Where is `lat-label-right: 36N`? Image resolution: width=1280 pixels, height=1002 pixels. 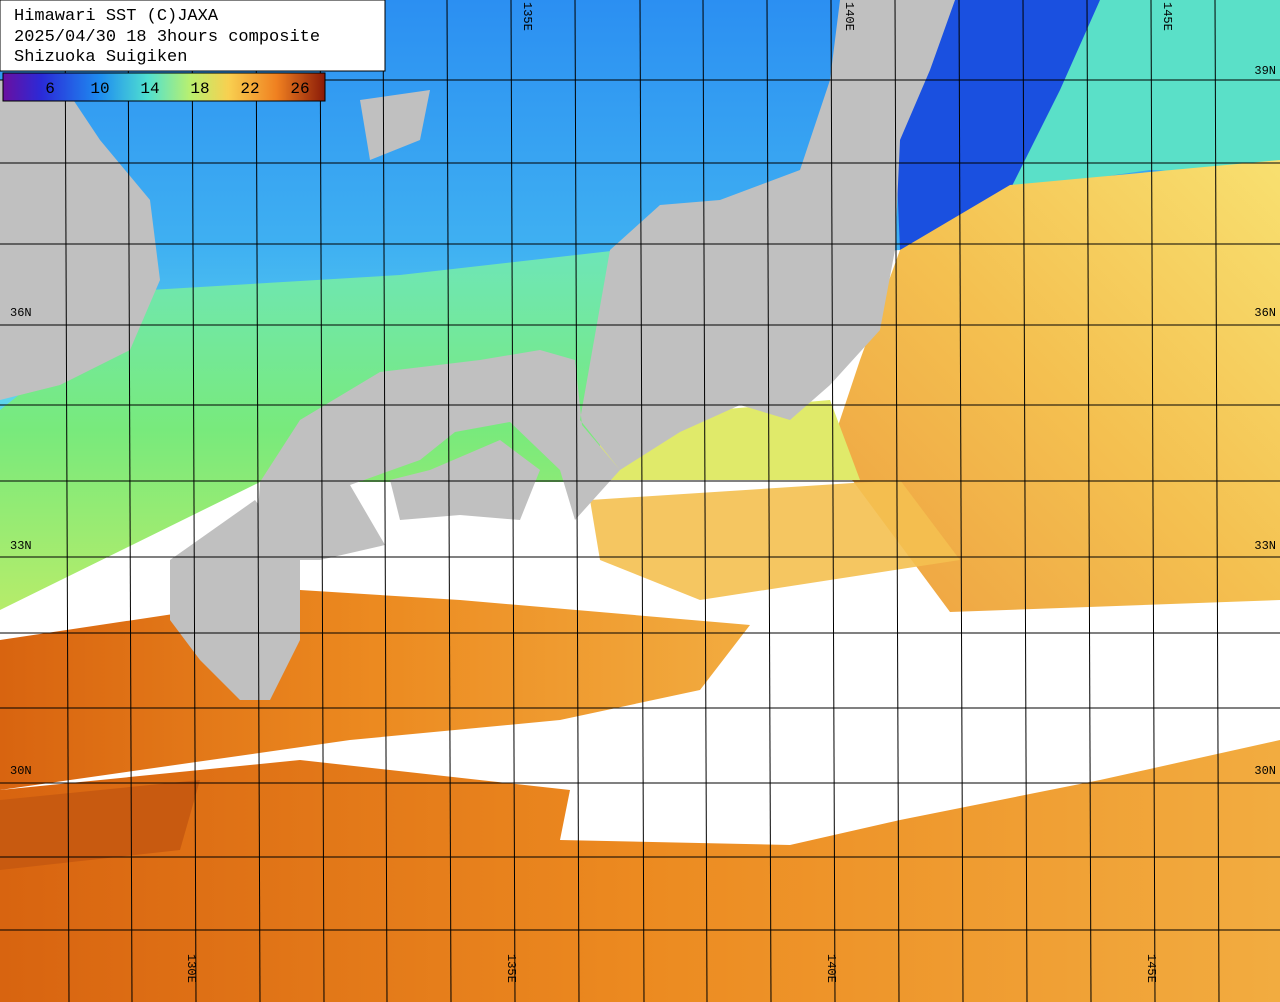
lat-label-right: 36N is located at coordinates (1265, 313).